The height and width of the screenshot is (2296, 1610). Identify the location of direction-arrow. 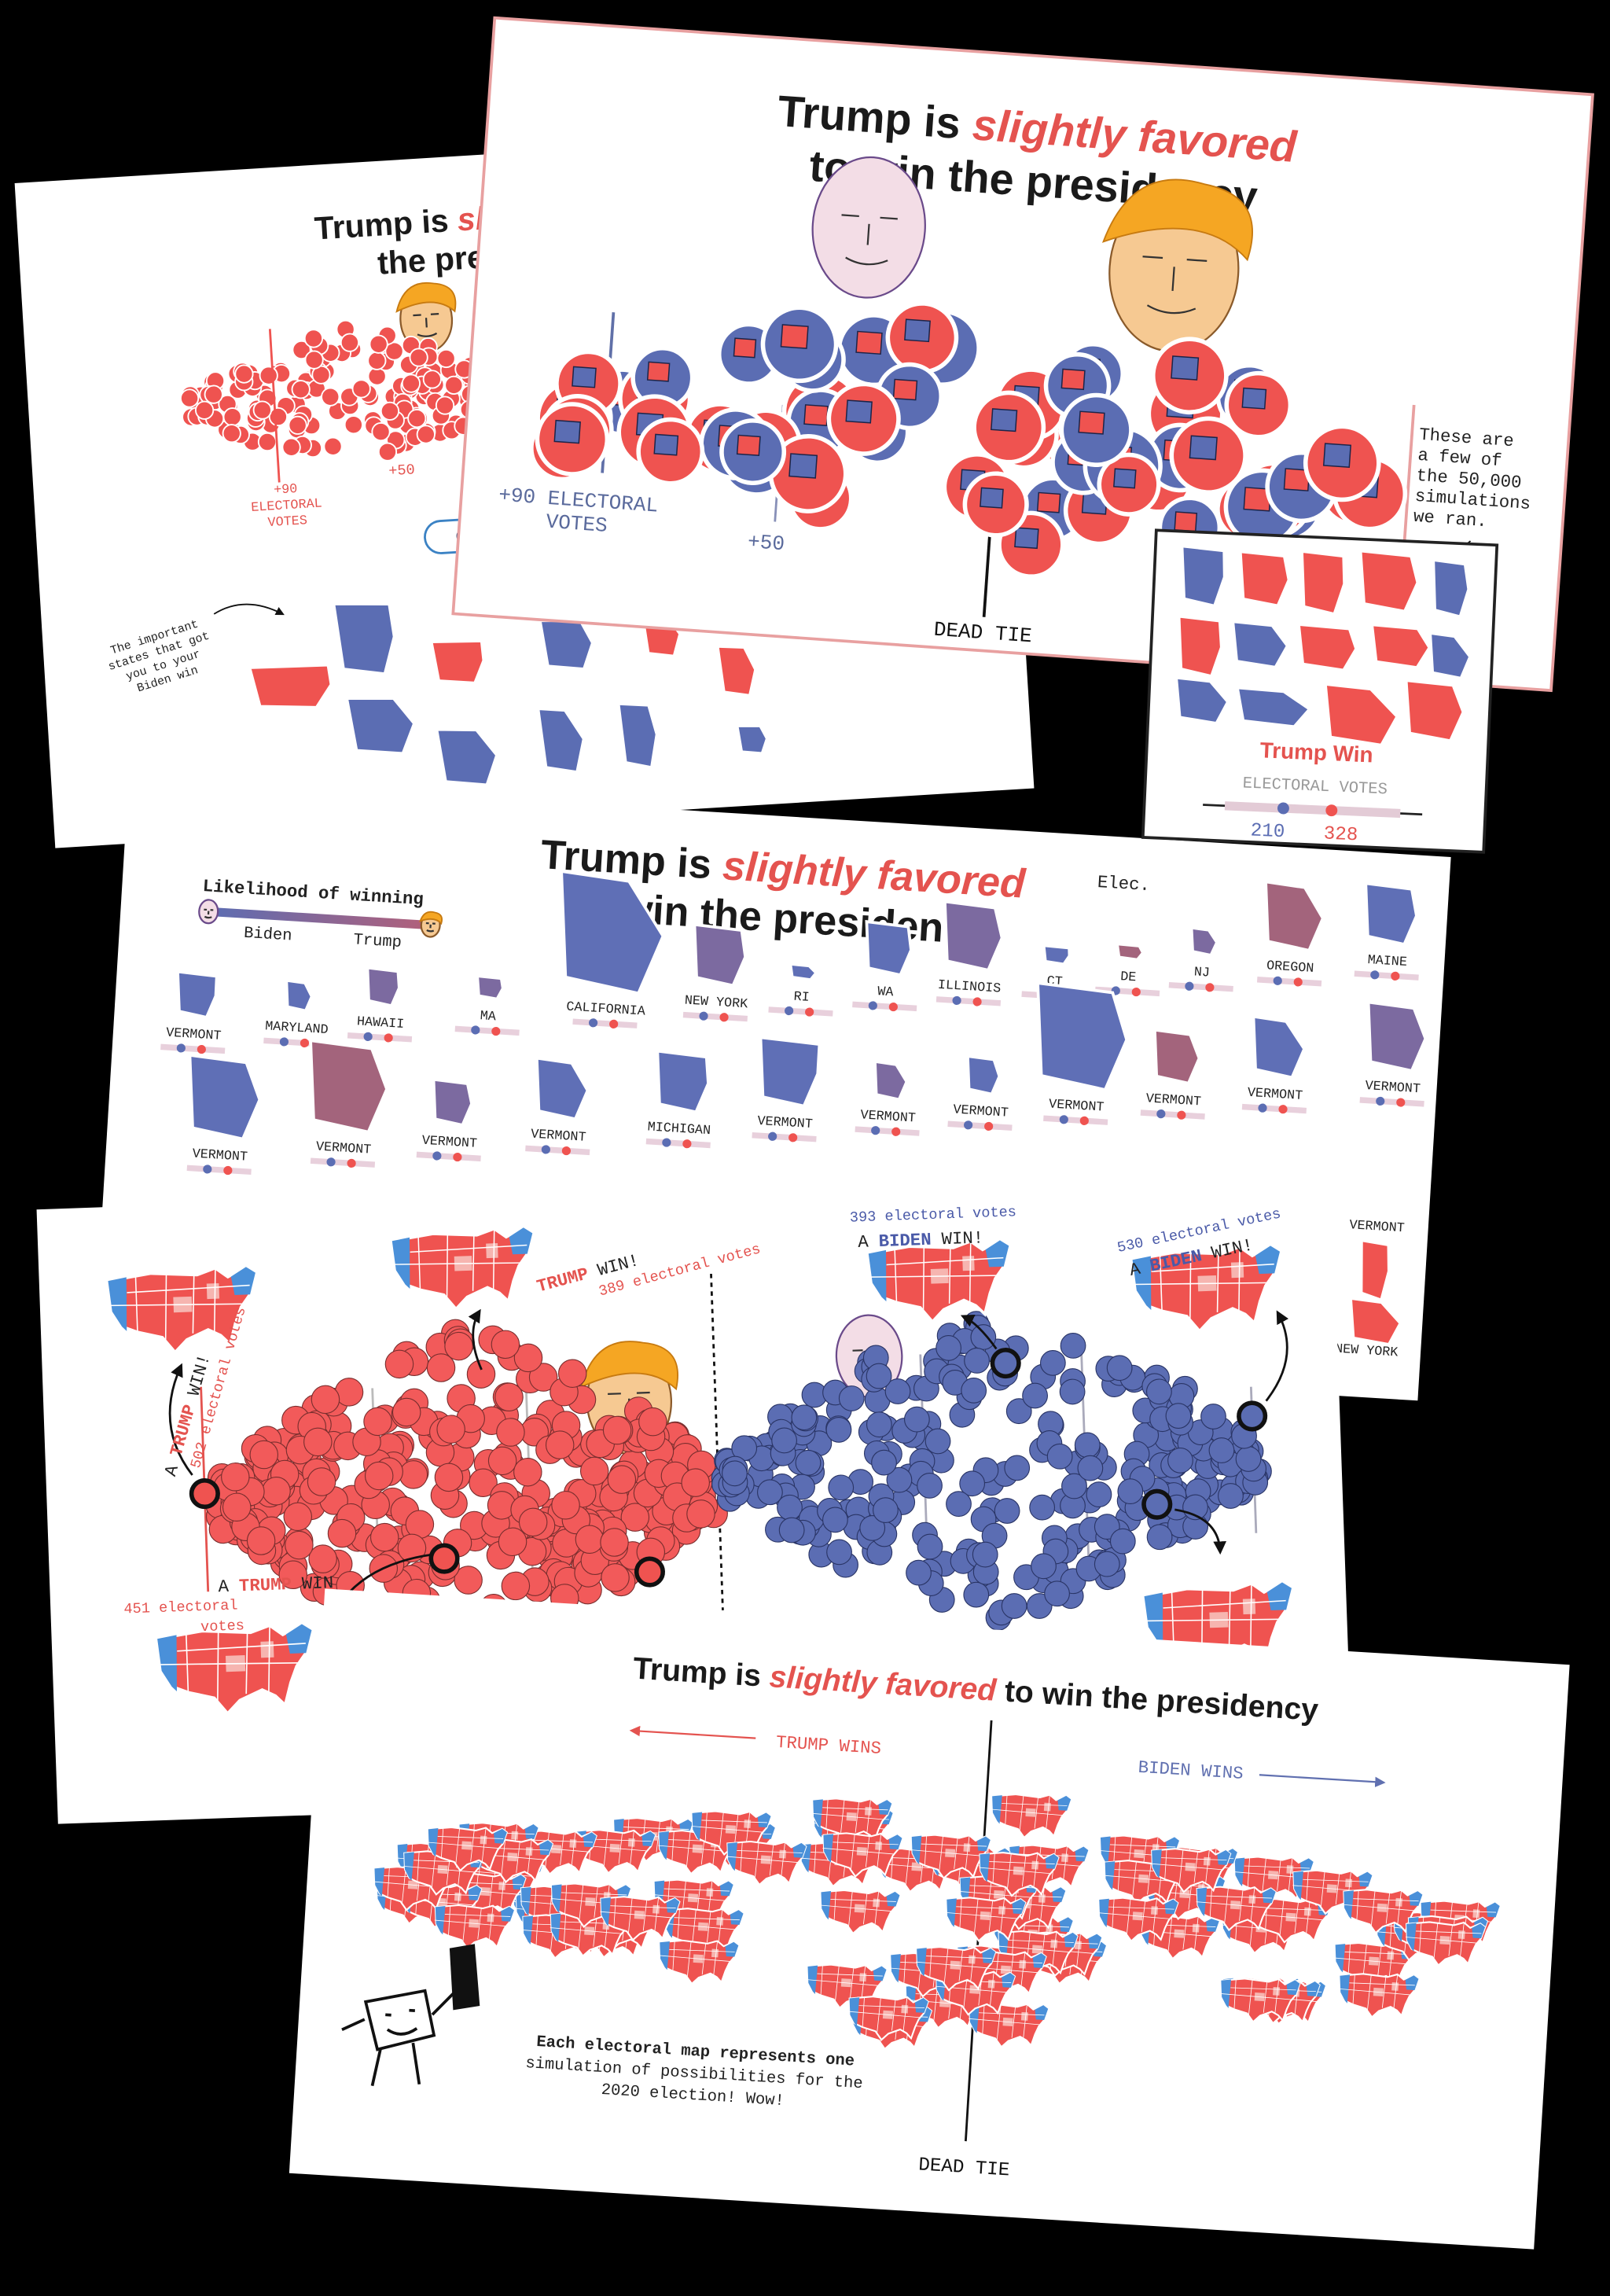
(692, 1732).